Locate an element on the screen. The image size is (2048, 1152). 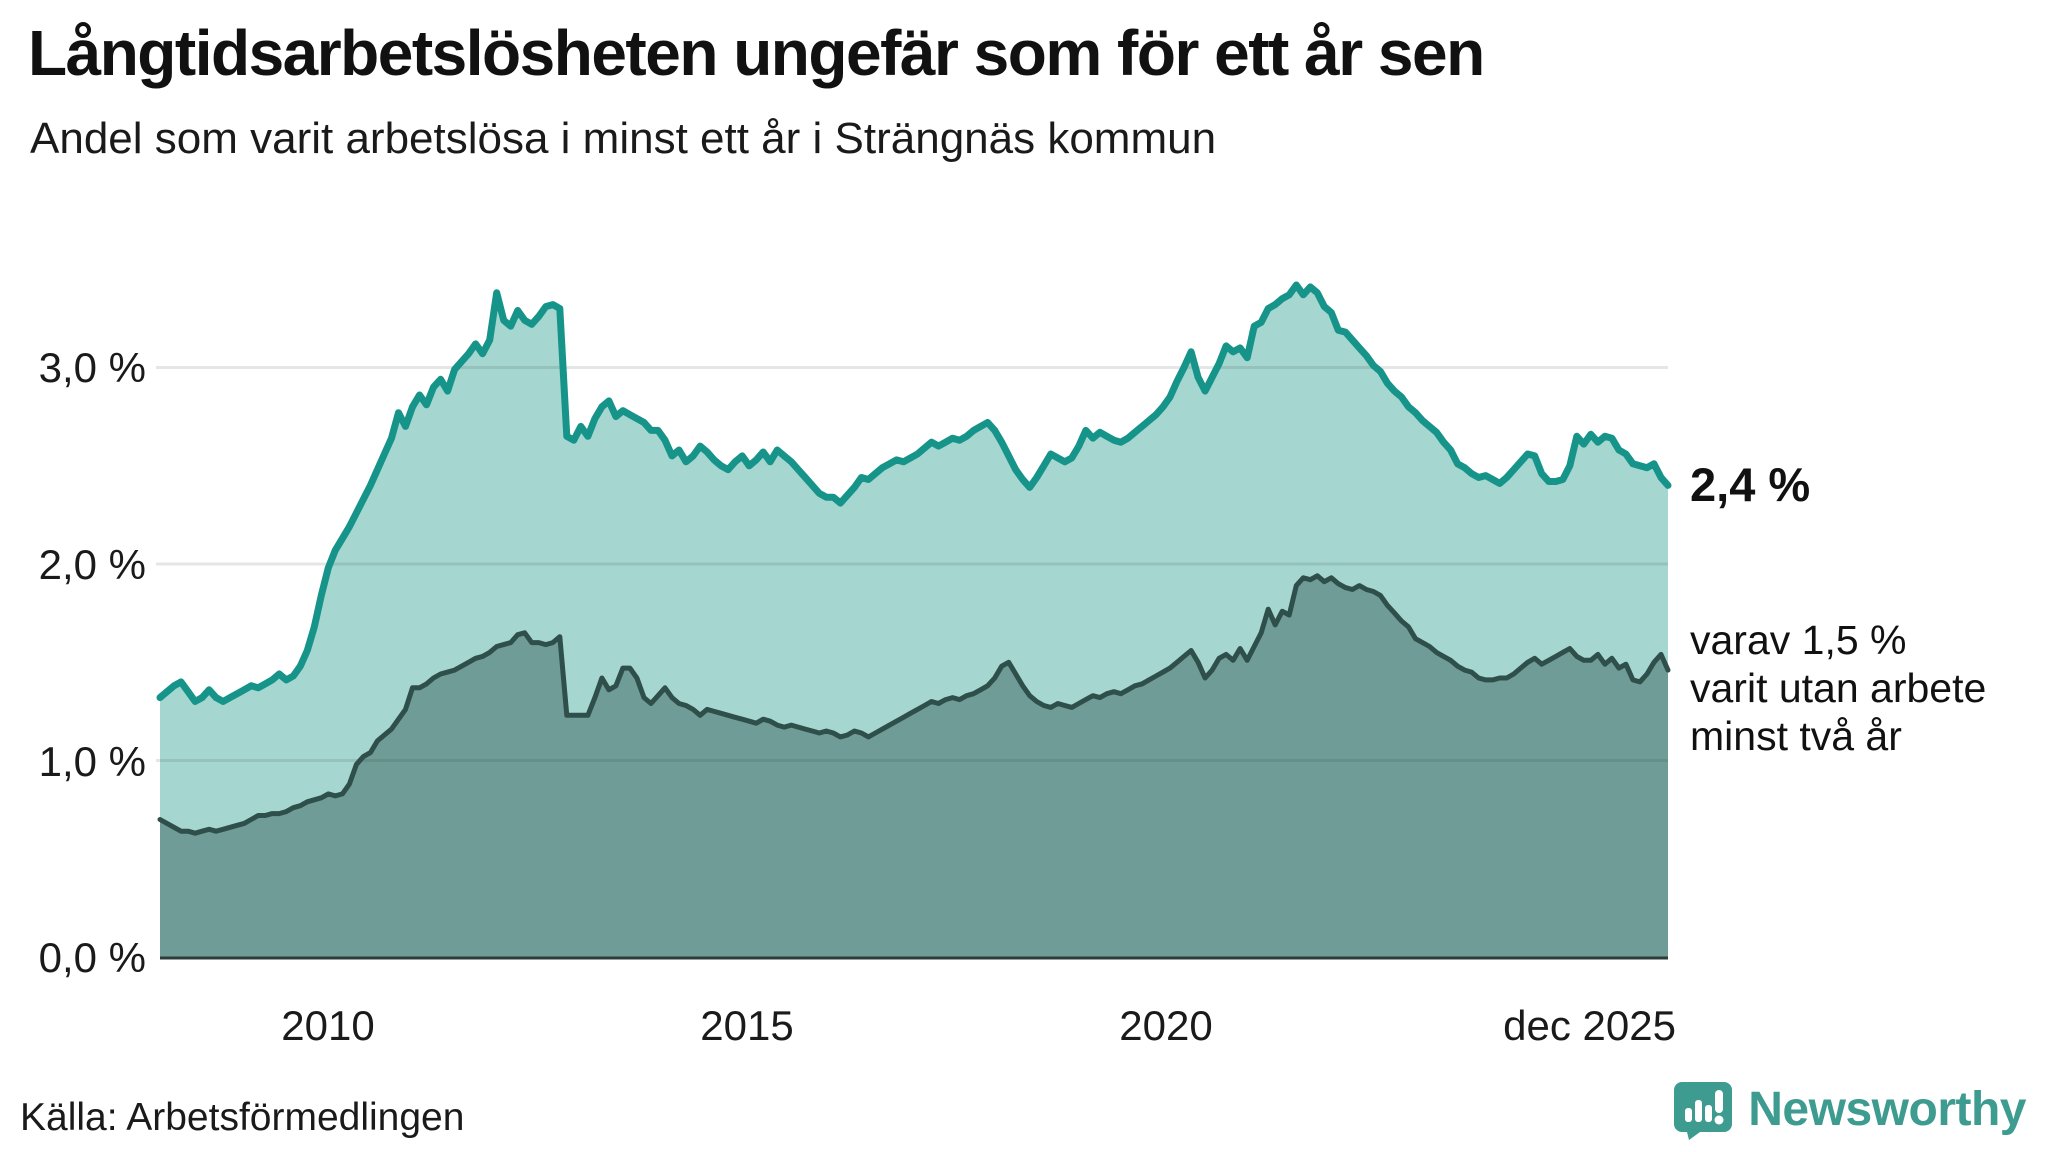
secondary-label-line-3: minst två år is located at coordinates (1796, 736).